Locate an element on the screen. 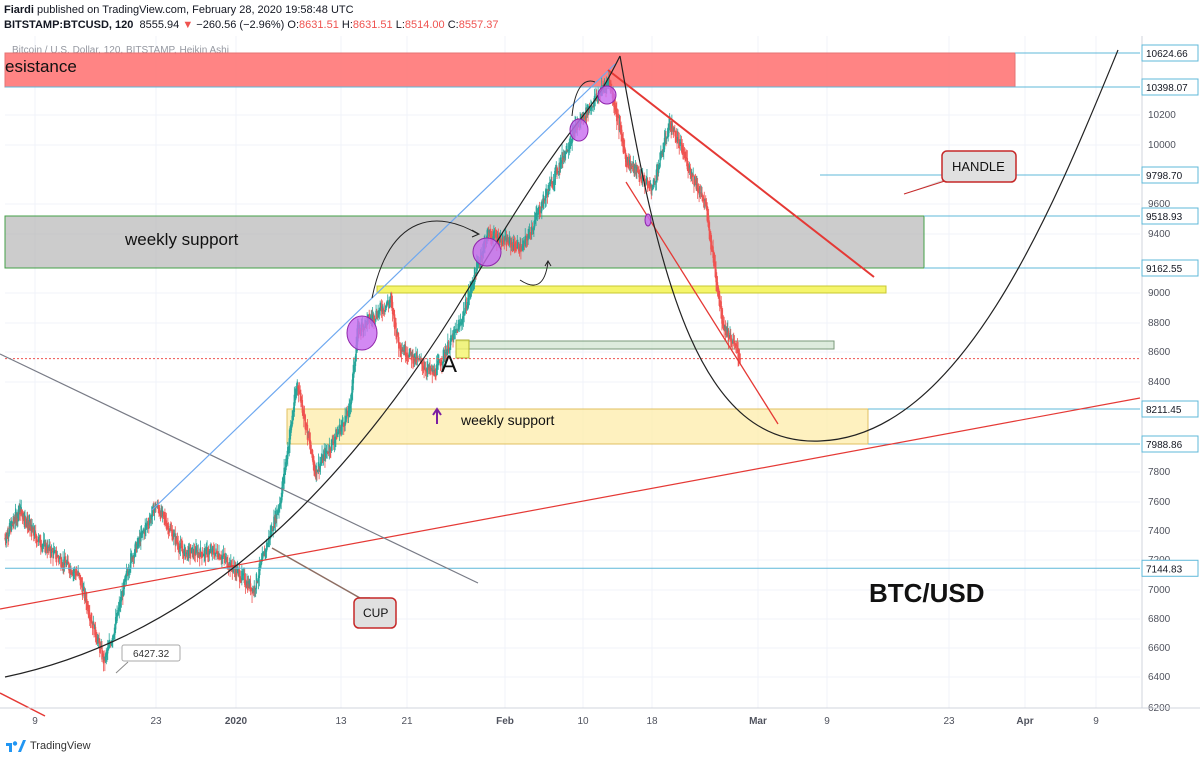 This screenshot has width=1200, height=763. tradingview-logo: TradingView is located at coordinates (48, 746).